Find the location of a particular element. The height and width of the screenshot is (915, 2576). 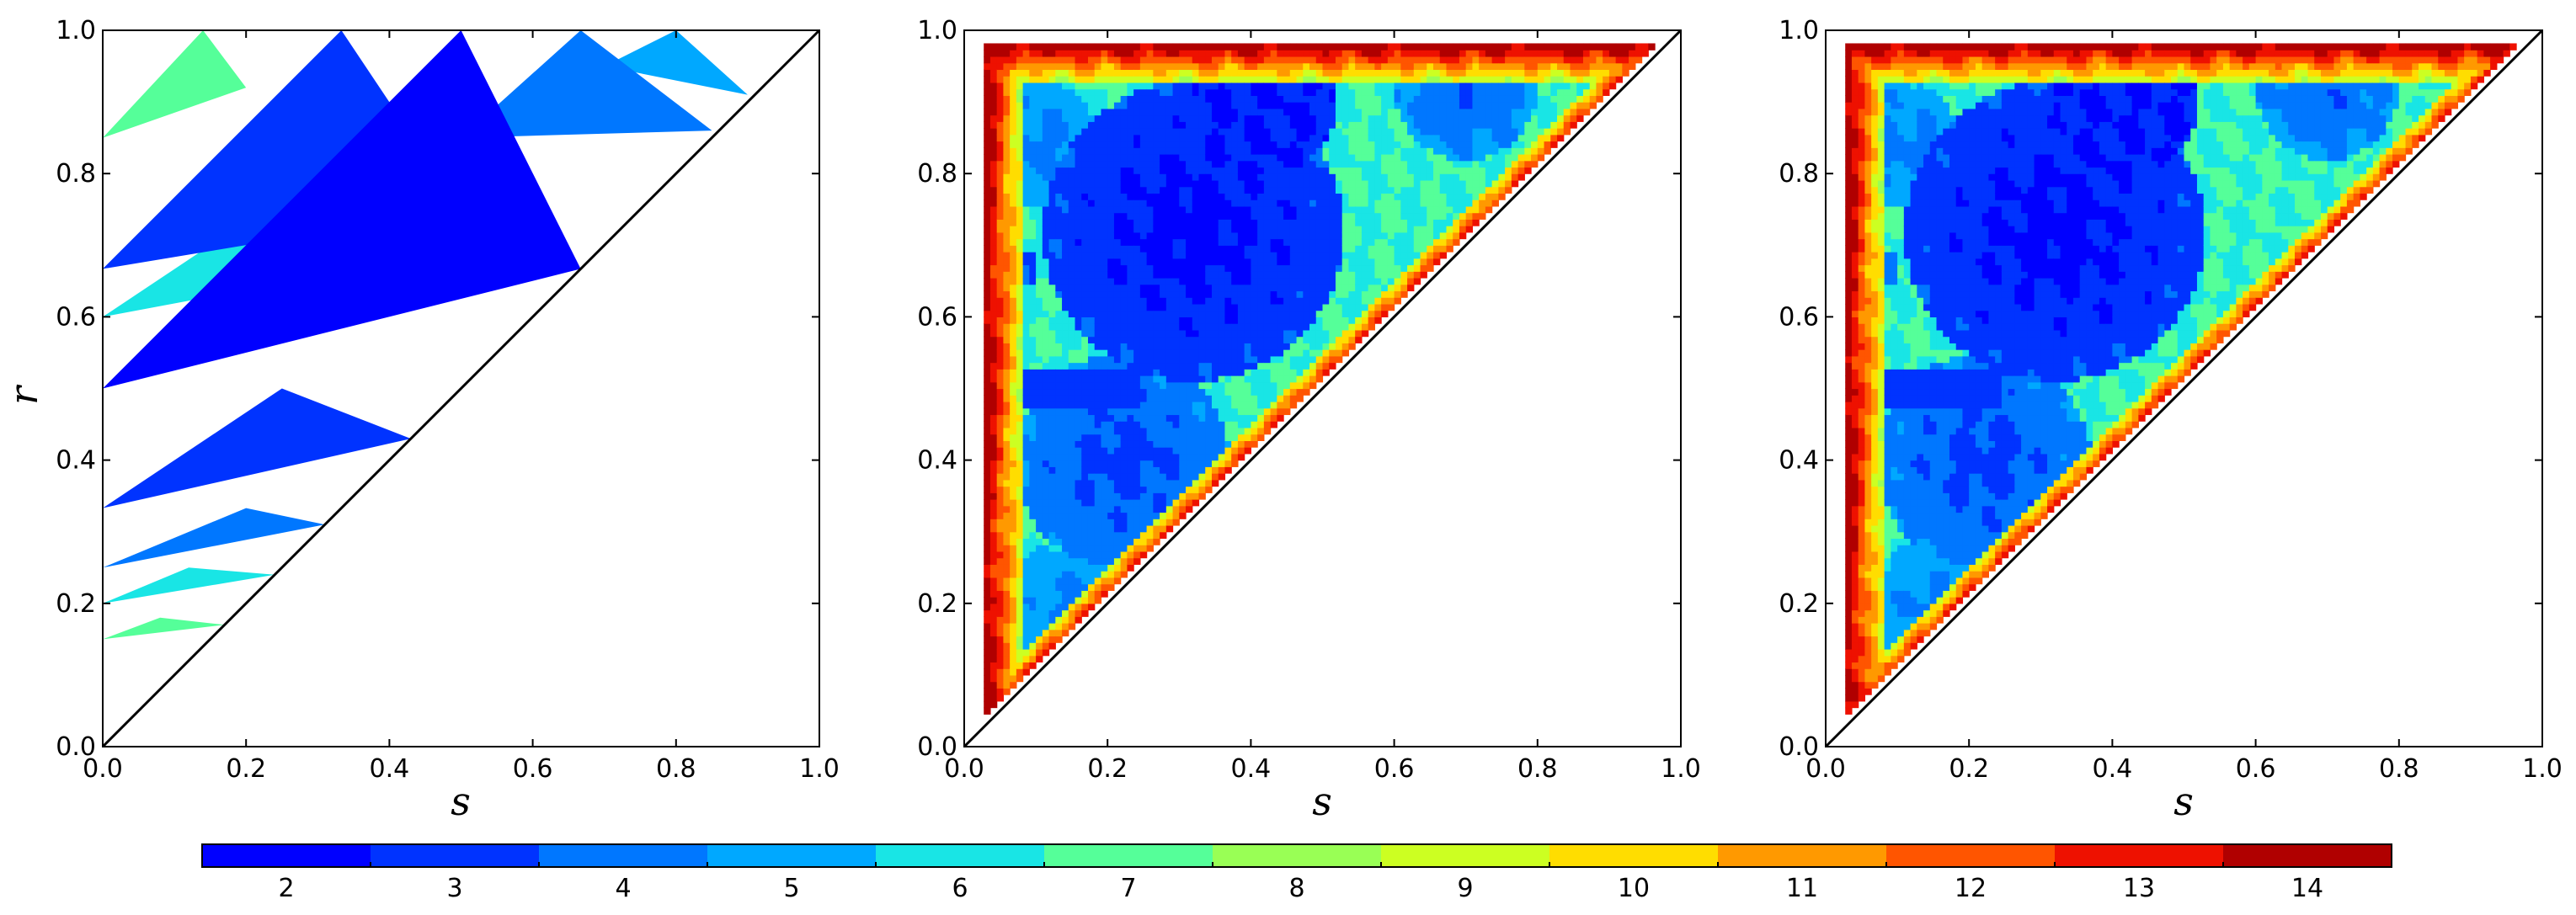

panel-left-ylabel: r is located at coordinates (23, 395).